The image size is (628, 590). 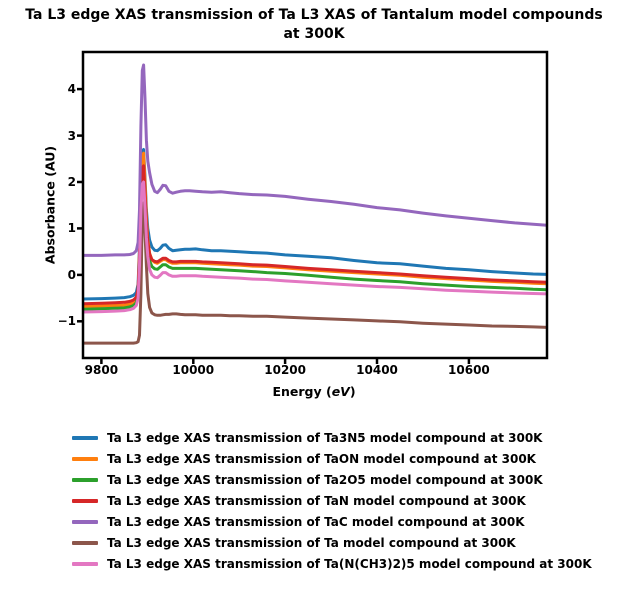 What do you see at coordinates (50, 205) in the screenshot?
I see `y-axis-label: Absorbance (AU)` at bounding box center [50, 205].